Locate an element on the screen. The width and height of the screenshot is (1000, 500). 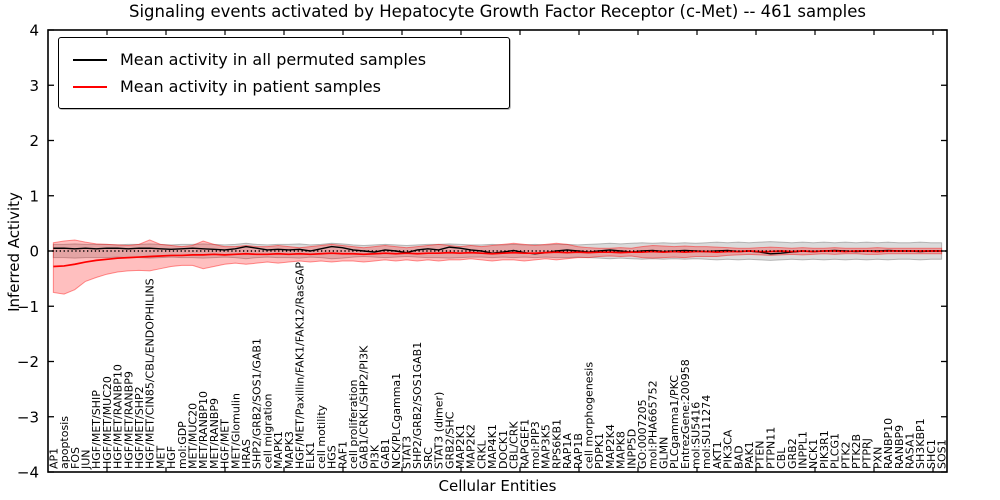
x-category-label: MAP2K2 is located at coordinates (471, 446).